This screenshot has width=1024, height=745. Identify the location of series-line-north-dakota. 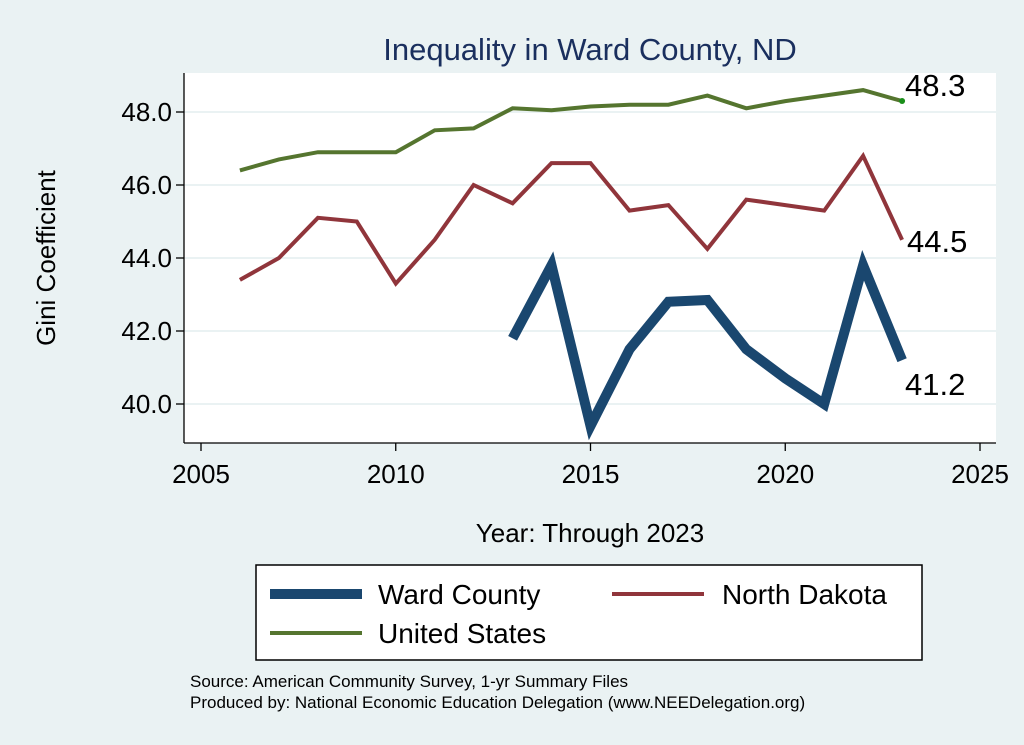
(571, 219).